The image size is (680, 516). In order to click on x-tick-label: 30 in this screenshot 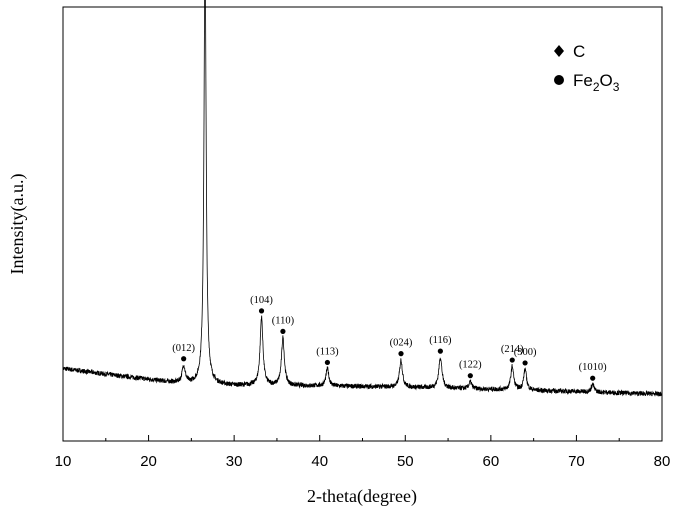, I will do `click(234, 461)`.